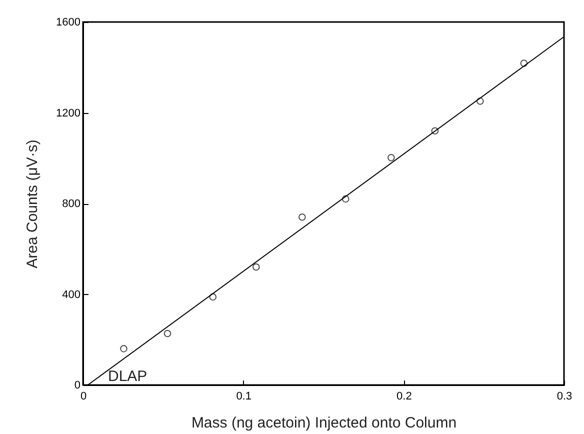 The width and height of the screenshot is (584, 434). What do you see at coordinates (33, 204) in the screenshot?
I see `y-axis-title: Area Counts (μV·s)` at bounding box center [33, 204].